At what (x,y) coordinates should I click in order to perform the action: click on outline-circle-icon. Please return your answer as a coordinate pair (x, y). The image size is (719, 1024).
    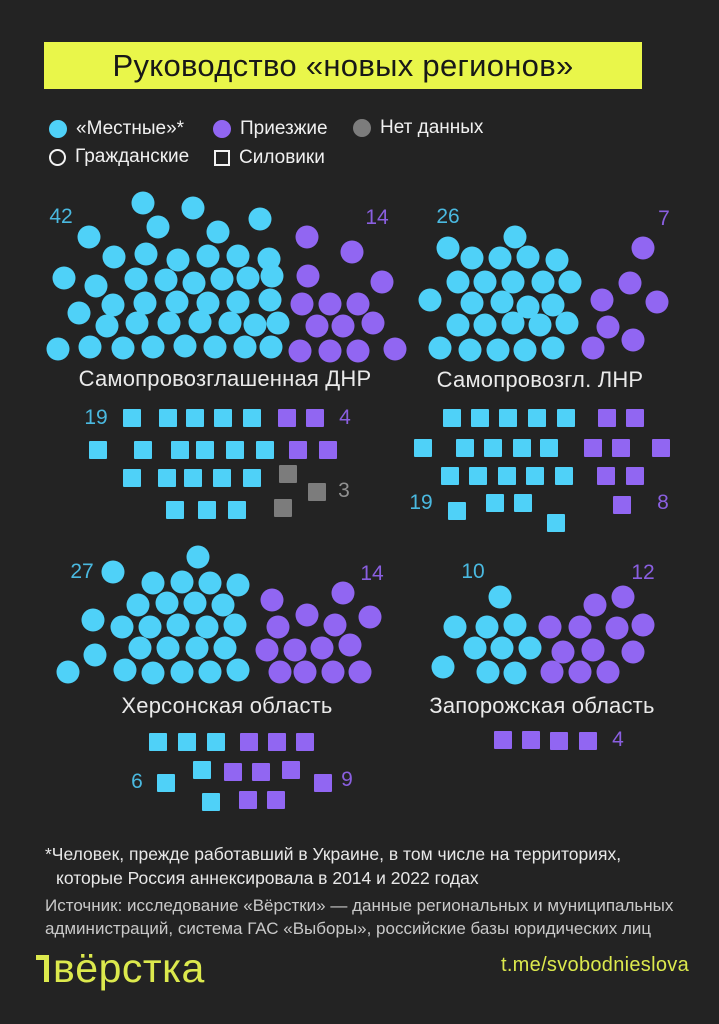
    Looking at the image, I should click on (57, 157).